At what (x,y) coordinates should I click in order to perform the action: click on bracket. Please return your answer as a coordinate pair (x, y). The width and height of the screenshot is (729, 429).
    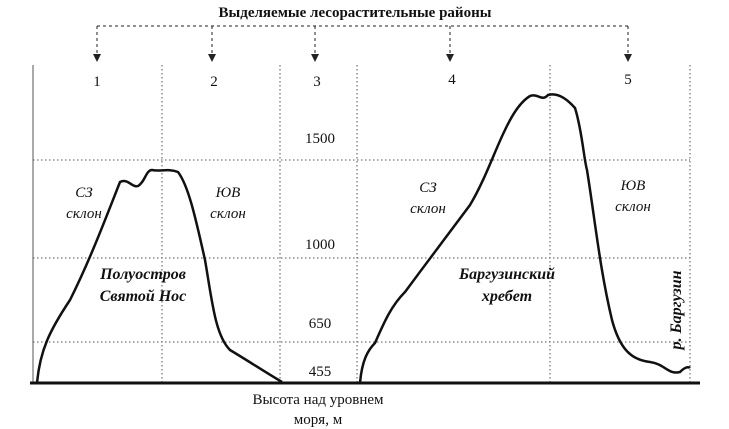
    Looking at the image, I should click on (362, 39).